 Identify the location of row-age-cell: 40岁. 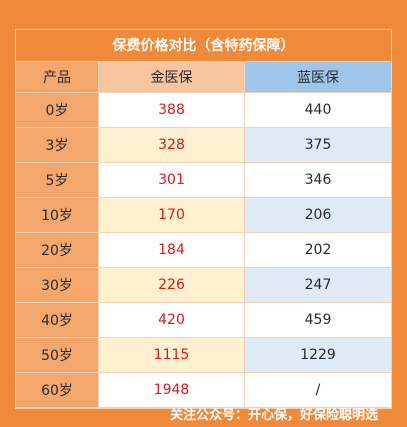
(57, 320).